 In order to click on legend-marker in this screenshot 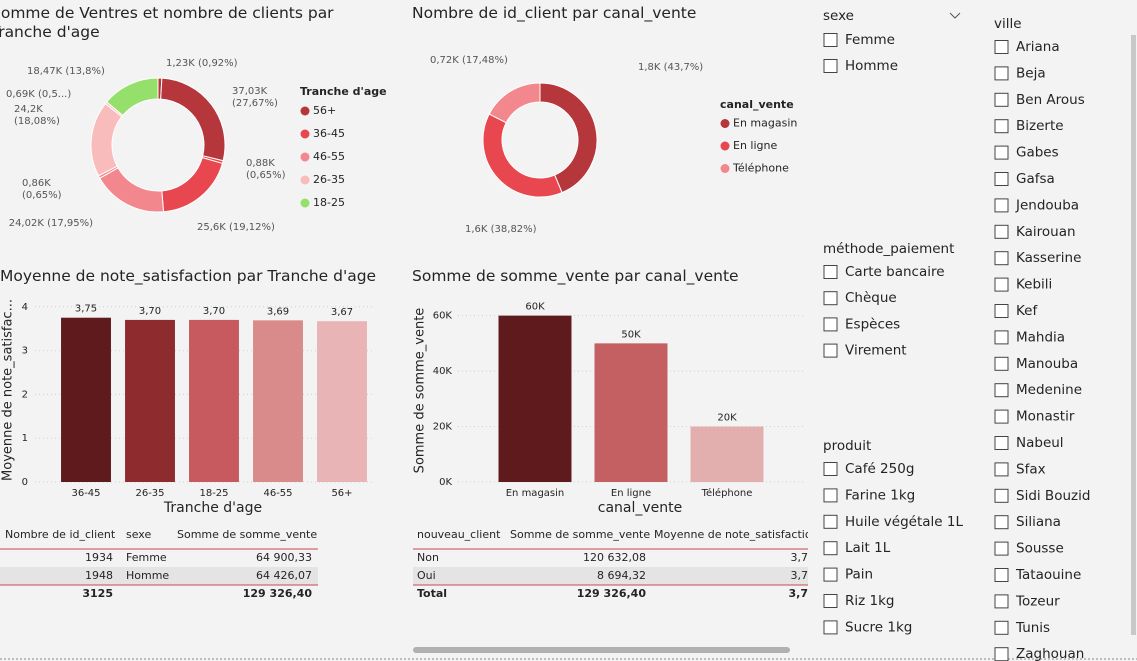, I will do `click(725, 146)`.